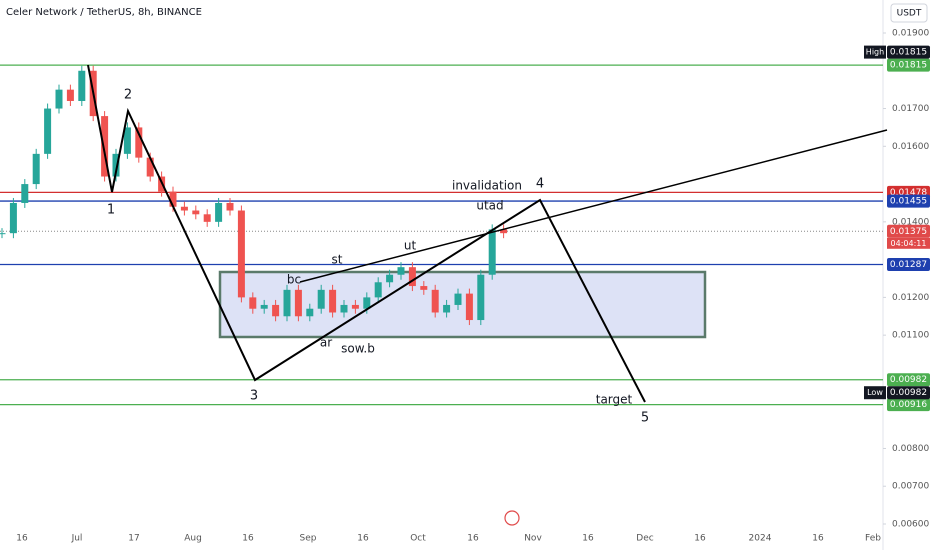  What do you see at coordinates (910, 222) in the screenshot?
I see `y-tick-label: 0.01400` at bounding box center [910, 222].